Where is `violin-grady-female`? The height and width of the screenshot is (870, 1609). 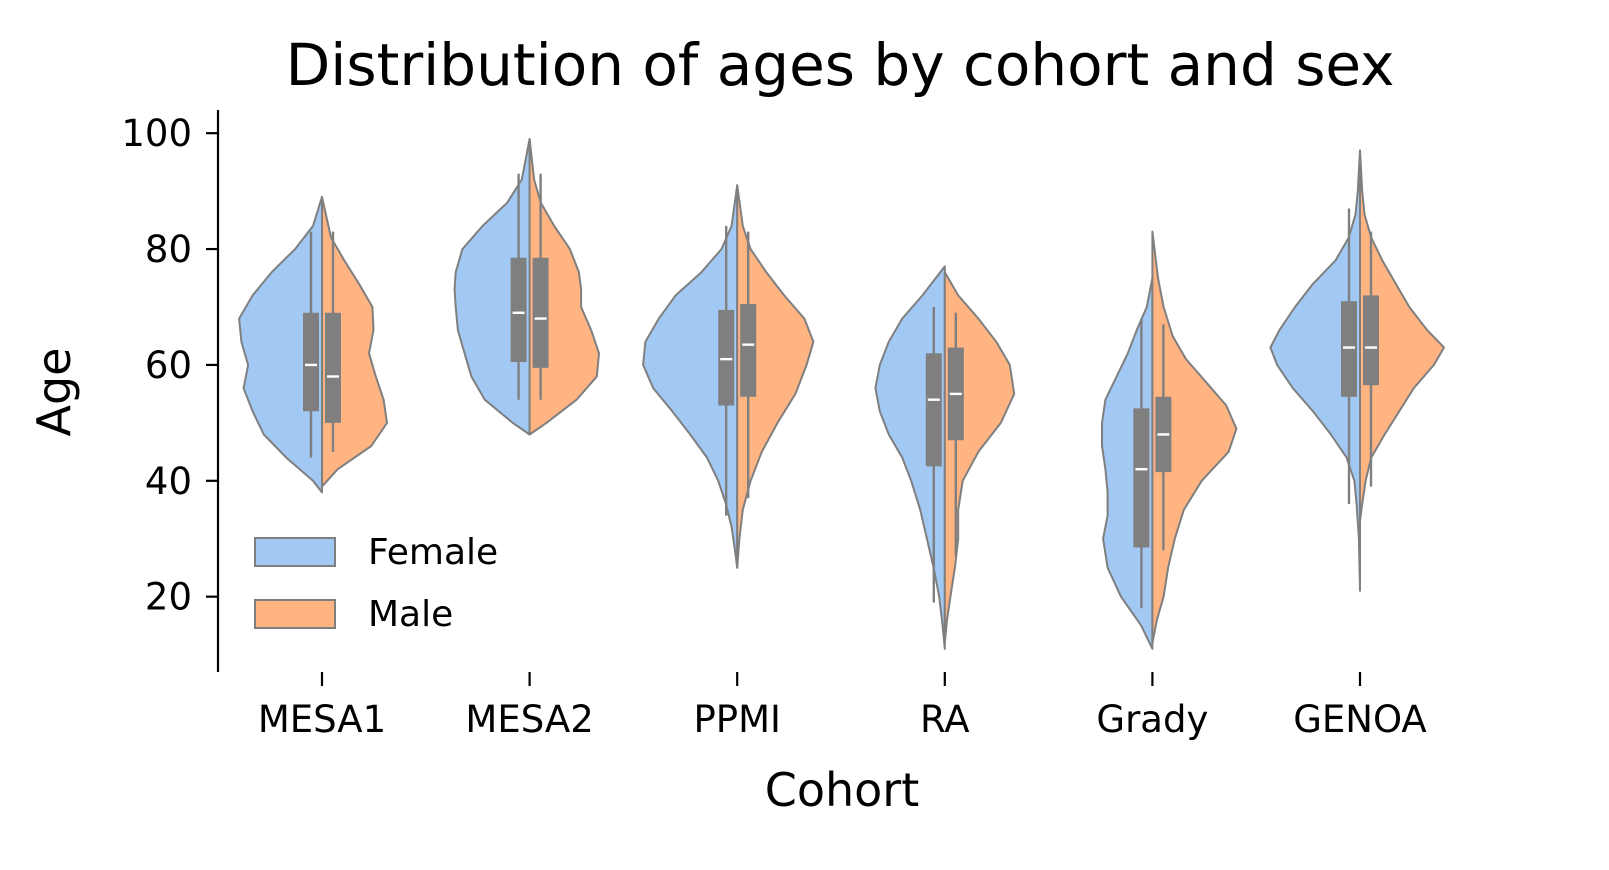 violin-grady-female is located at coordinates (1127, 463).